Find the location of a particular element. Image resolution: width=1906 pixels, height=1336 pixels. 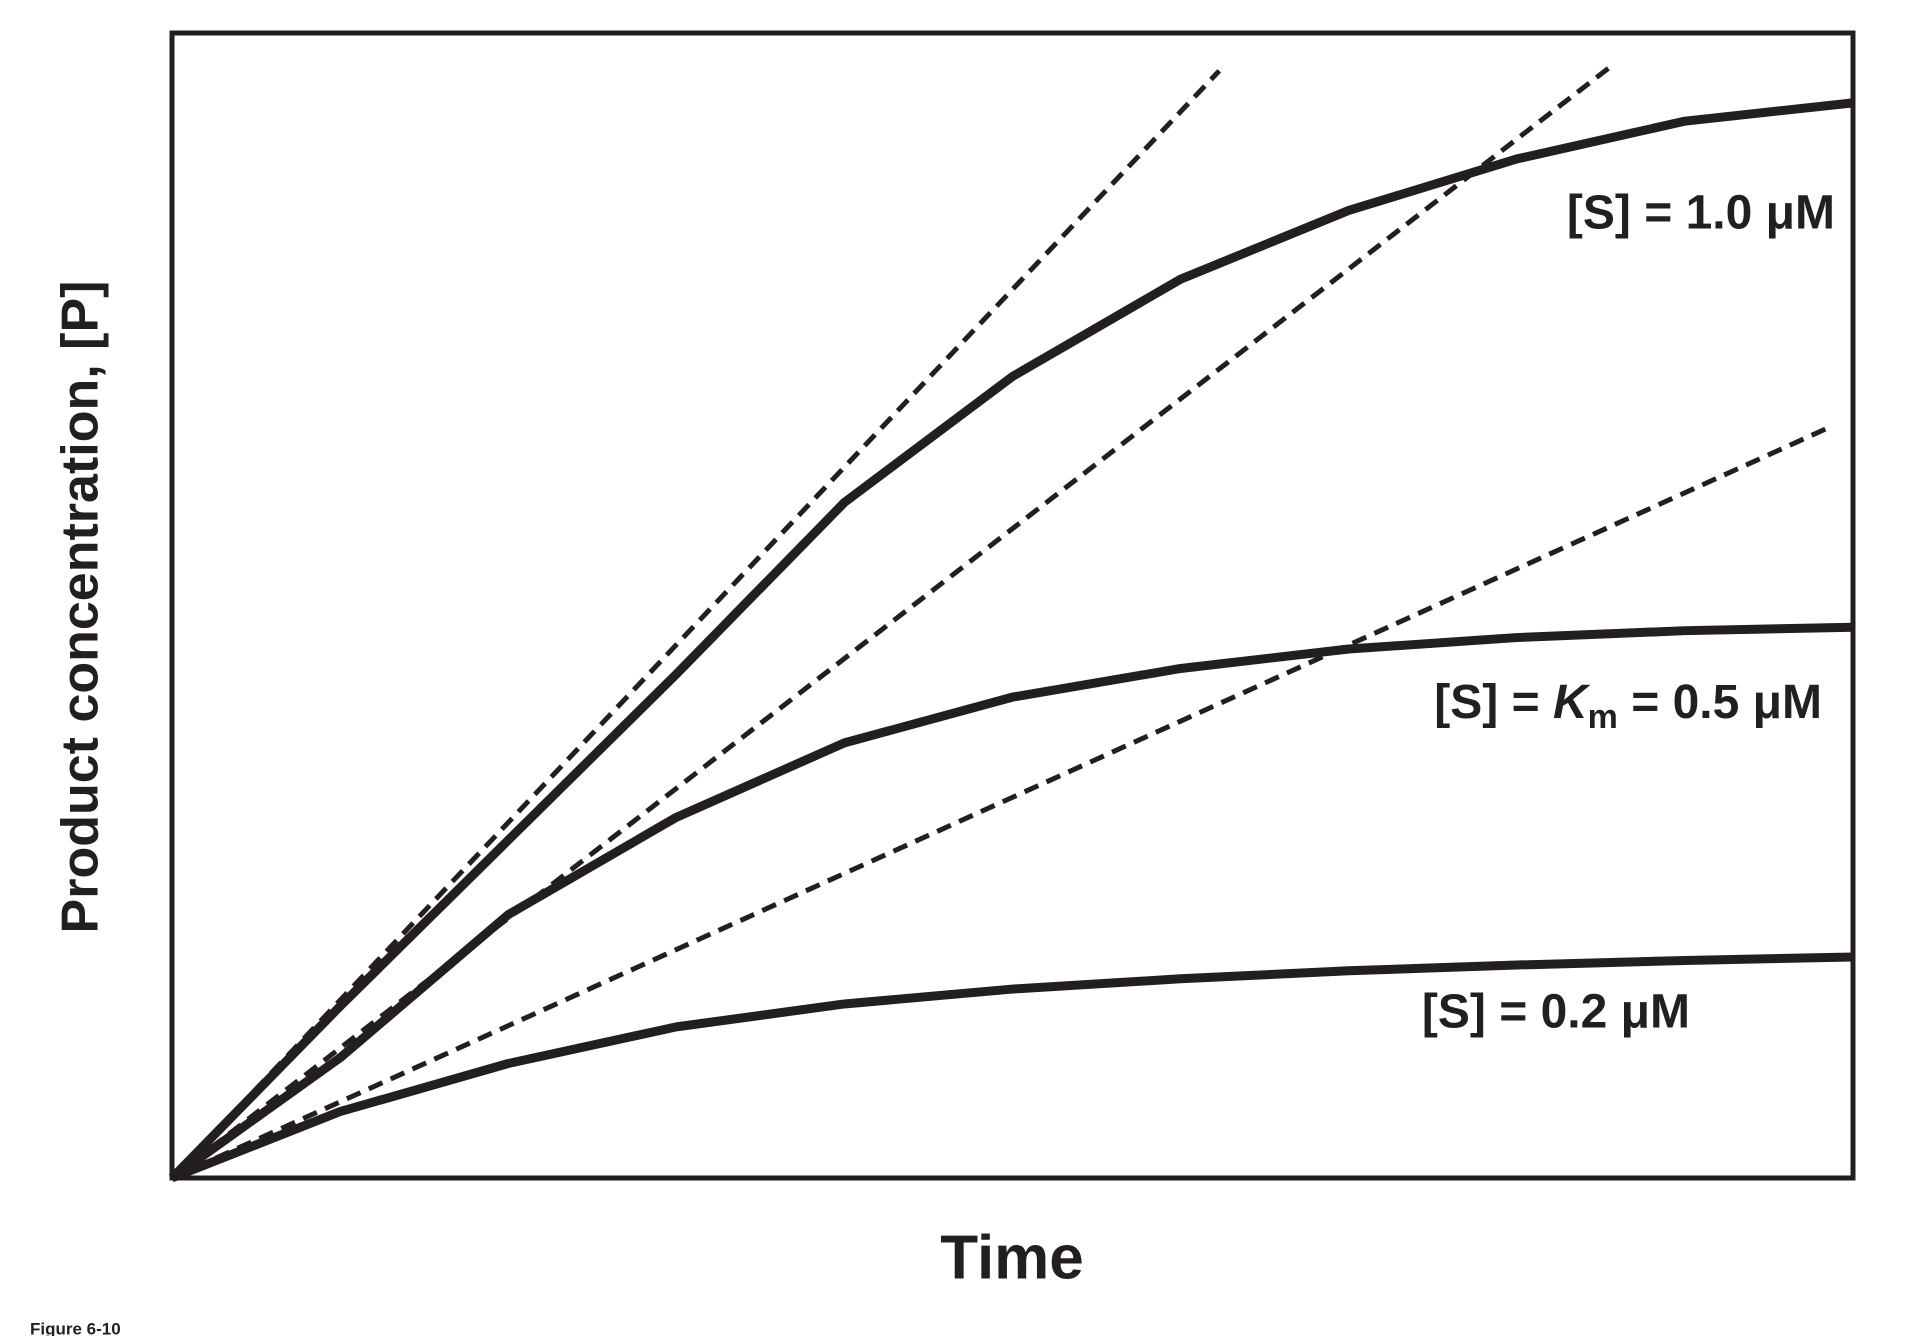

label-part: m is located at coordinates (1603, 717).